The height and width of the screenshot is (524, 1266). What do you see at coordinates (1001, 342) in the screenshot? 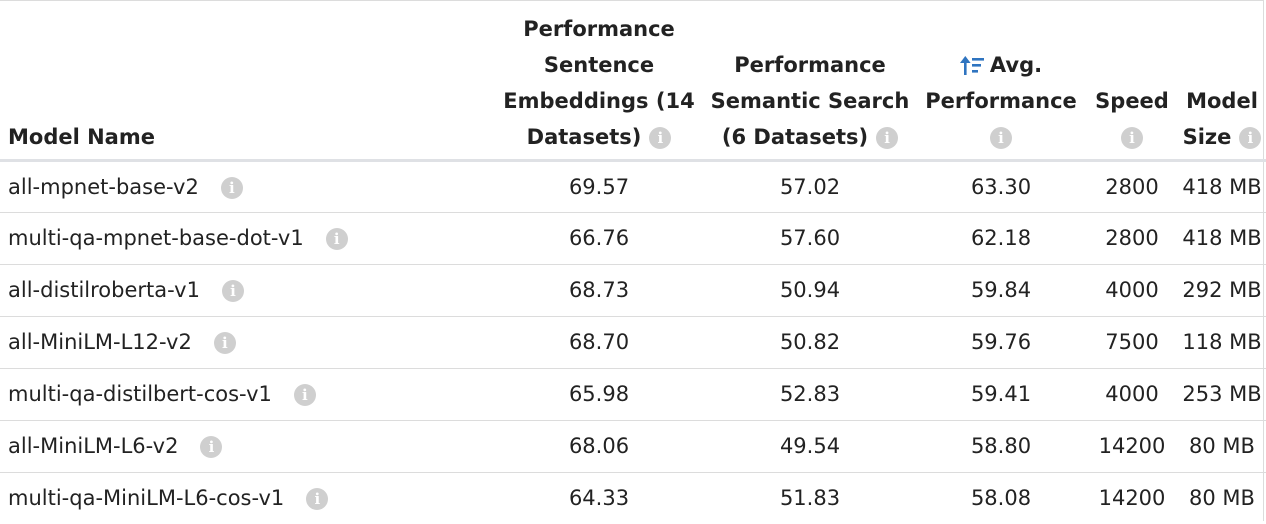
I see `avg-value: 59.76` at bounding box center [1001, 342].